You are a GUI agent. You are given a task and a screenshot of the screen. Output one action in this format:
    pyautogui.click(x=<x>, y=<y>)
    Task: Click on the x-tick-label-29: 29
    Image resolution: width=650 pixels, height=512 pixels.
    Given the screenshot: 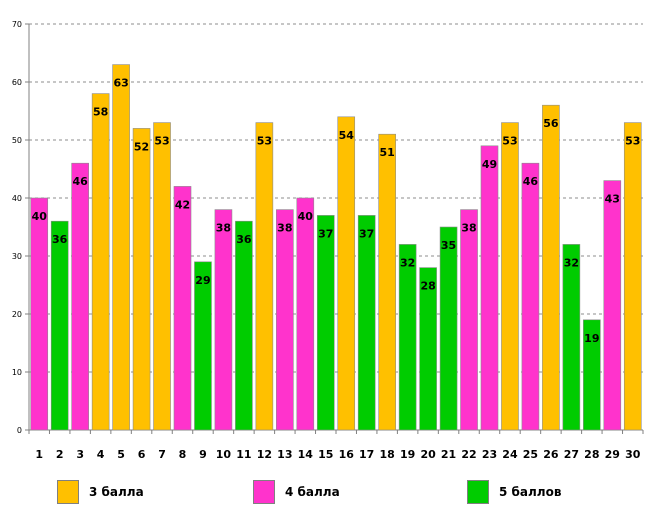 What is the action you would take?
    pyautogui.click(x=612, y=454)
    